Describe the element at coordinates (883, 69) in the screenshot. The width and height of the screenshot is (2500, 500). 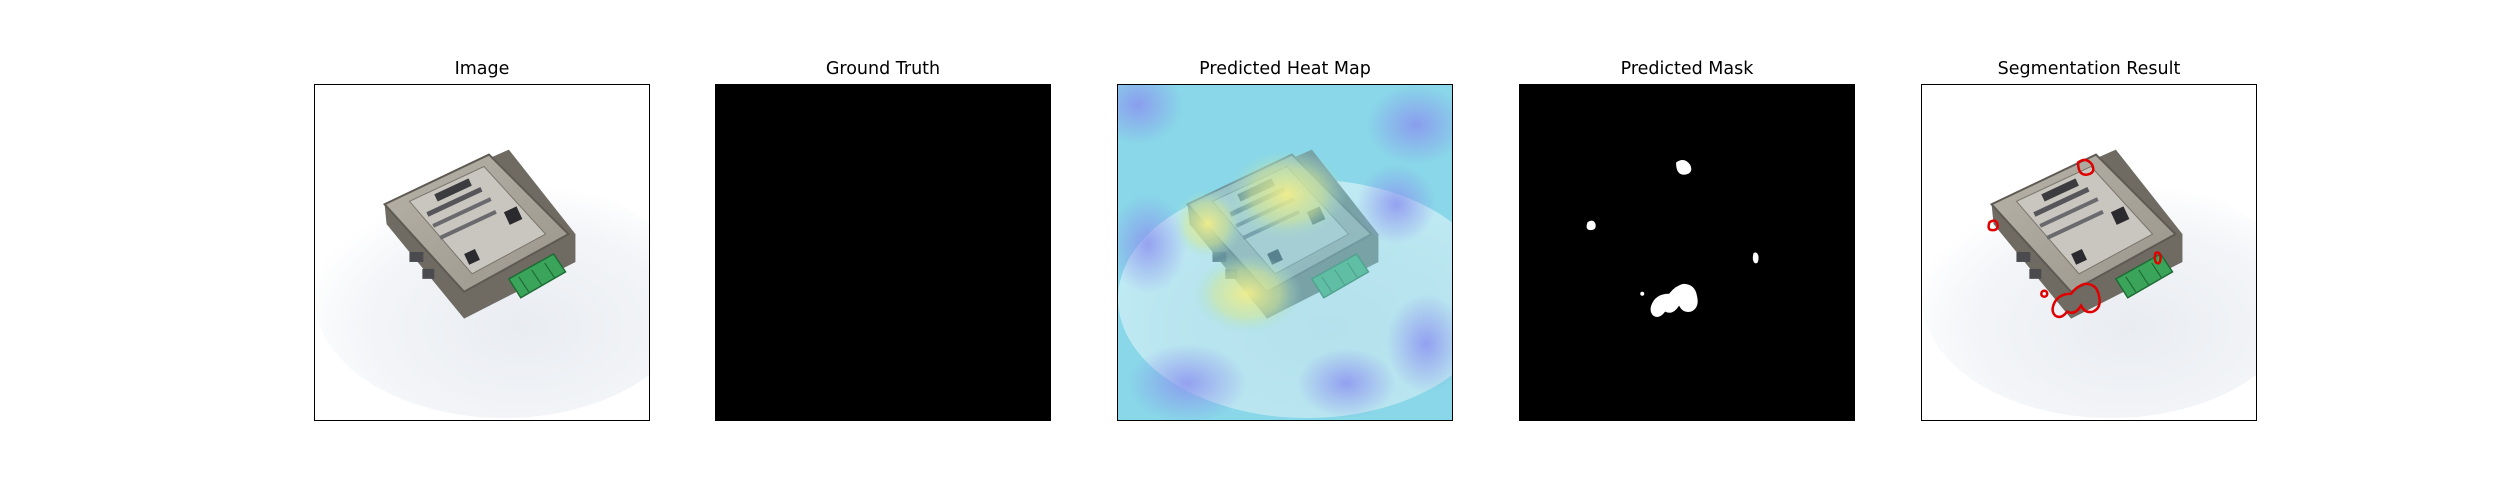
I see `panel-title: Ground Truth` at that location.